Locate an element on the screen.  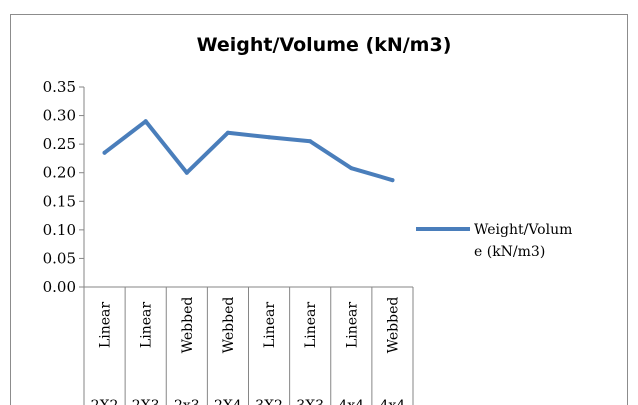
y-tick-label: 0.05 is located at coordinates (59, 258).